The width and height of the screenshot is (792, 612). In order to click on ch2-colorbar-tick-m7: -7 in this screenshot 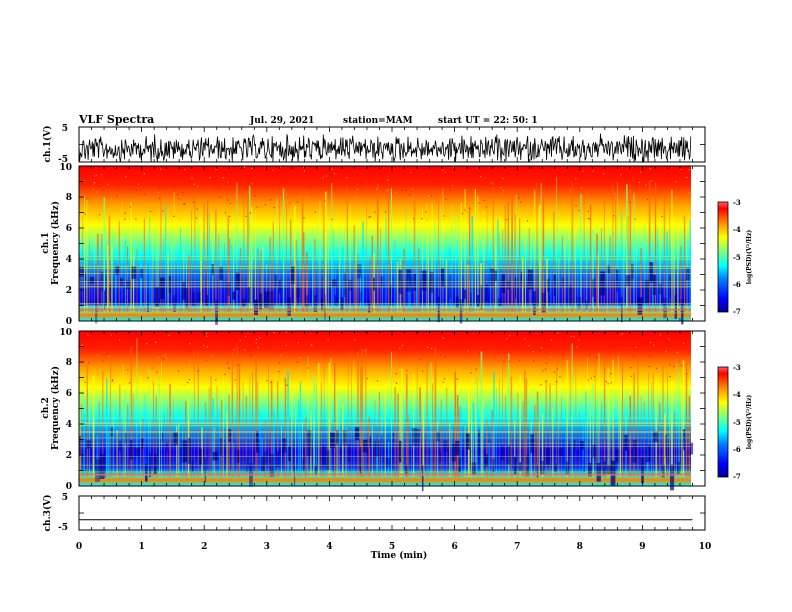, I will do `click(737, 476)`.